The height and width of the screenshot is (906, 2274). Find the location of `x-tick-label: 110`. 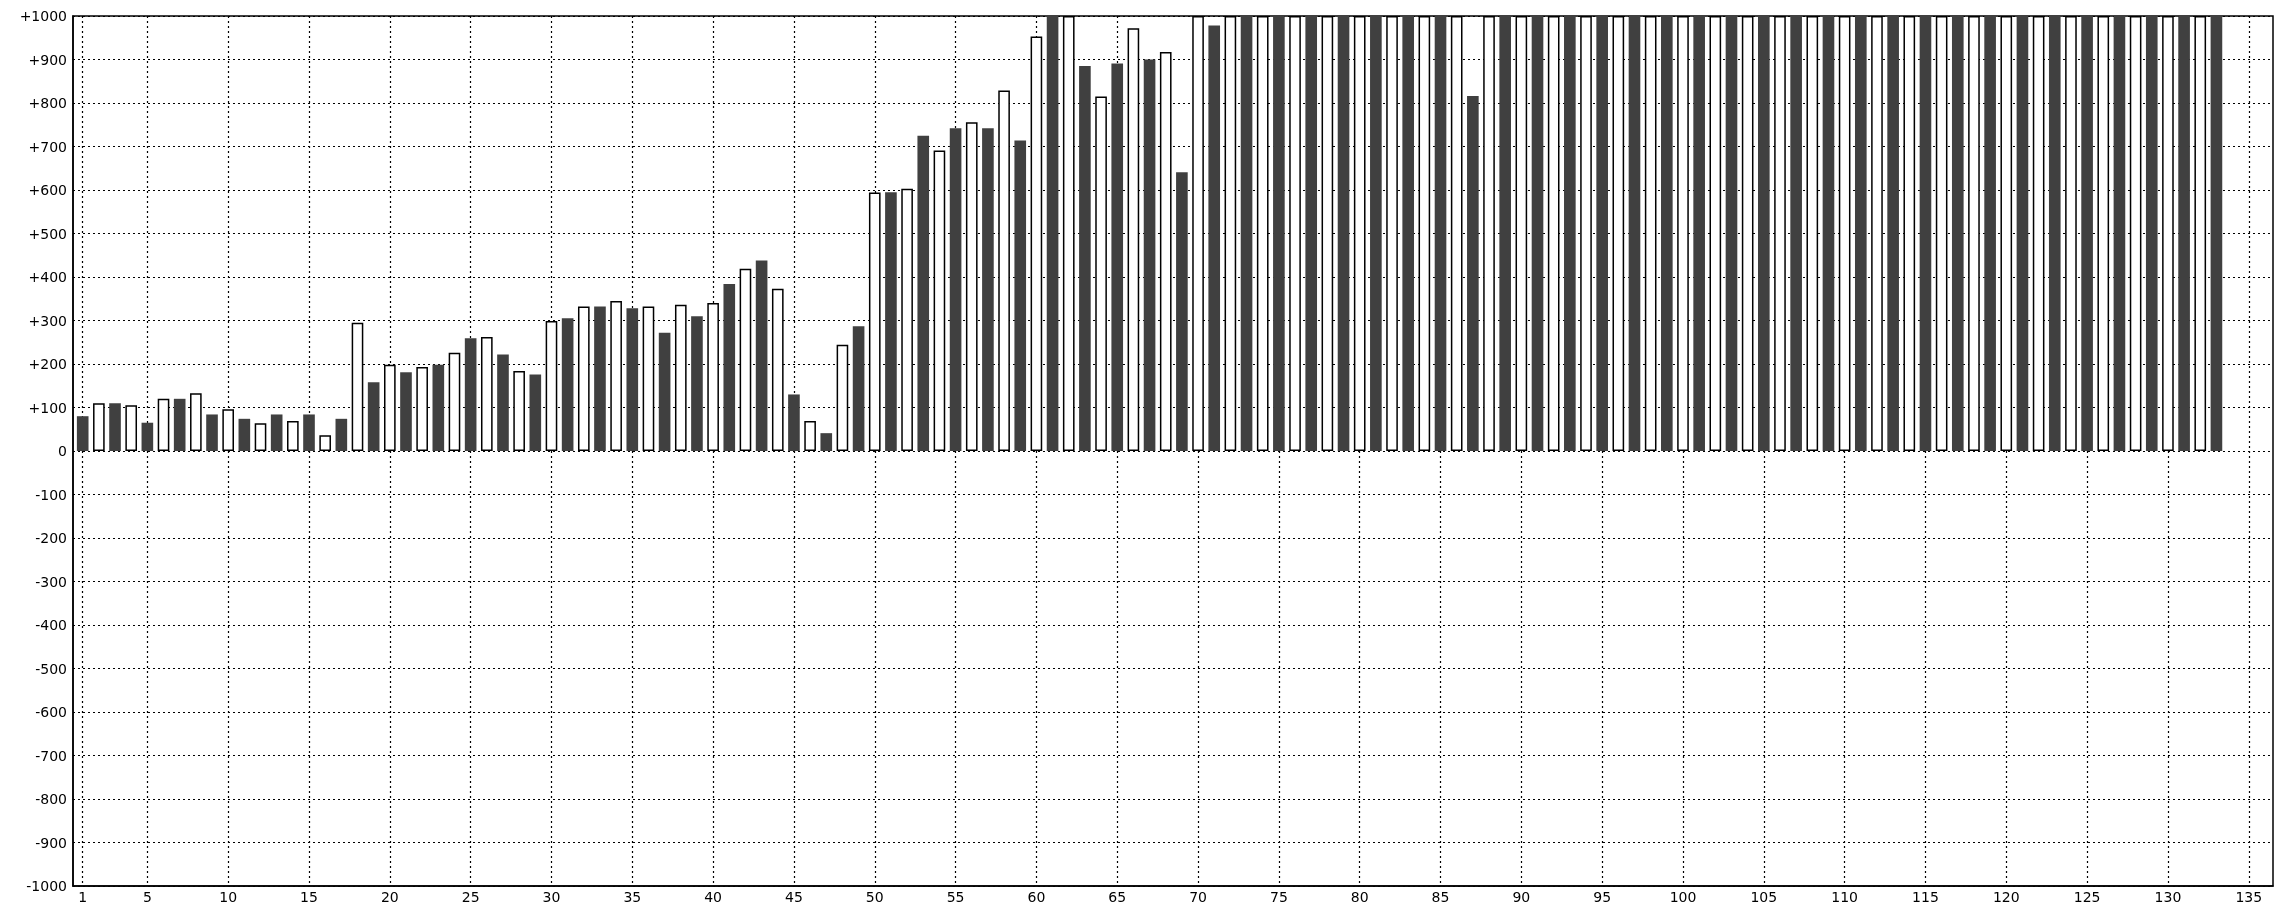

x-tick-label: 110 is located at coordinates (1845, 897).